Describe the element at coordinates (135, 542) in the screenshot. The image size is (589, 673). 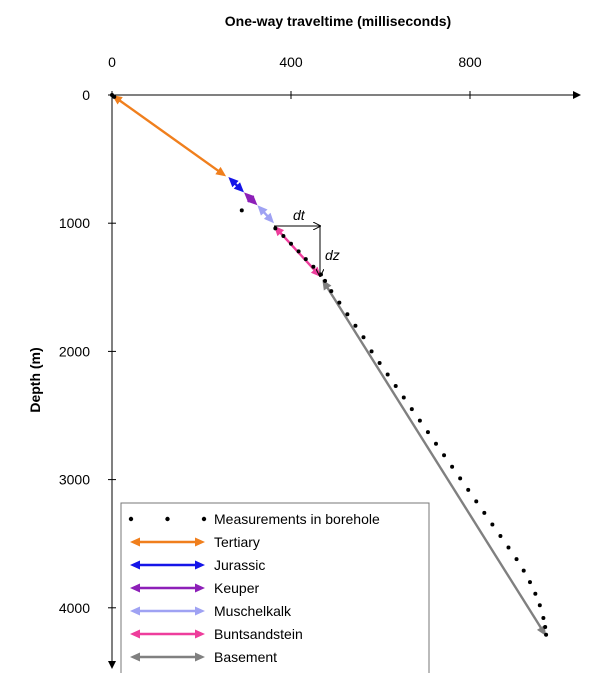
I see `legend-arrow-tertiary-head-start` at that location.